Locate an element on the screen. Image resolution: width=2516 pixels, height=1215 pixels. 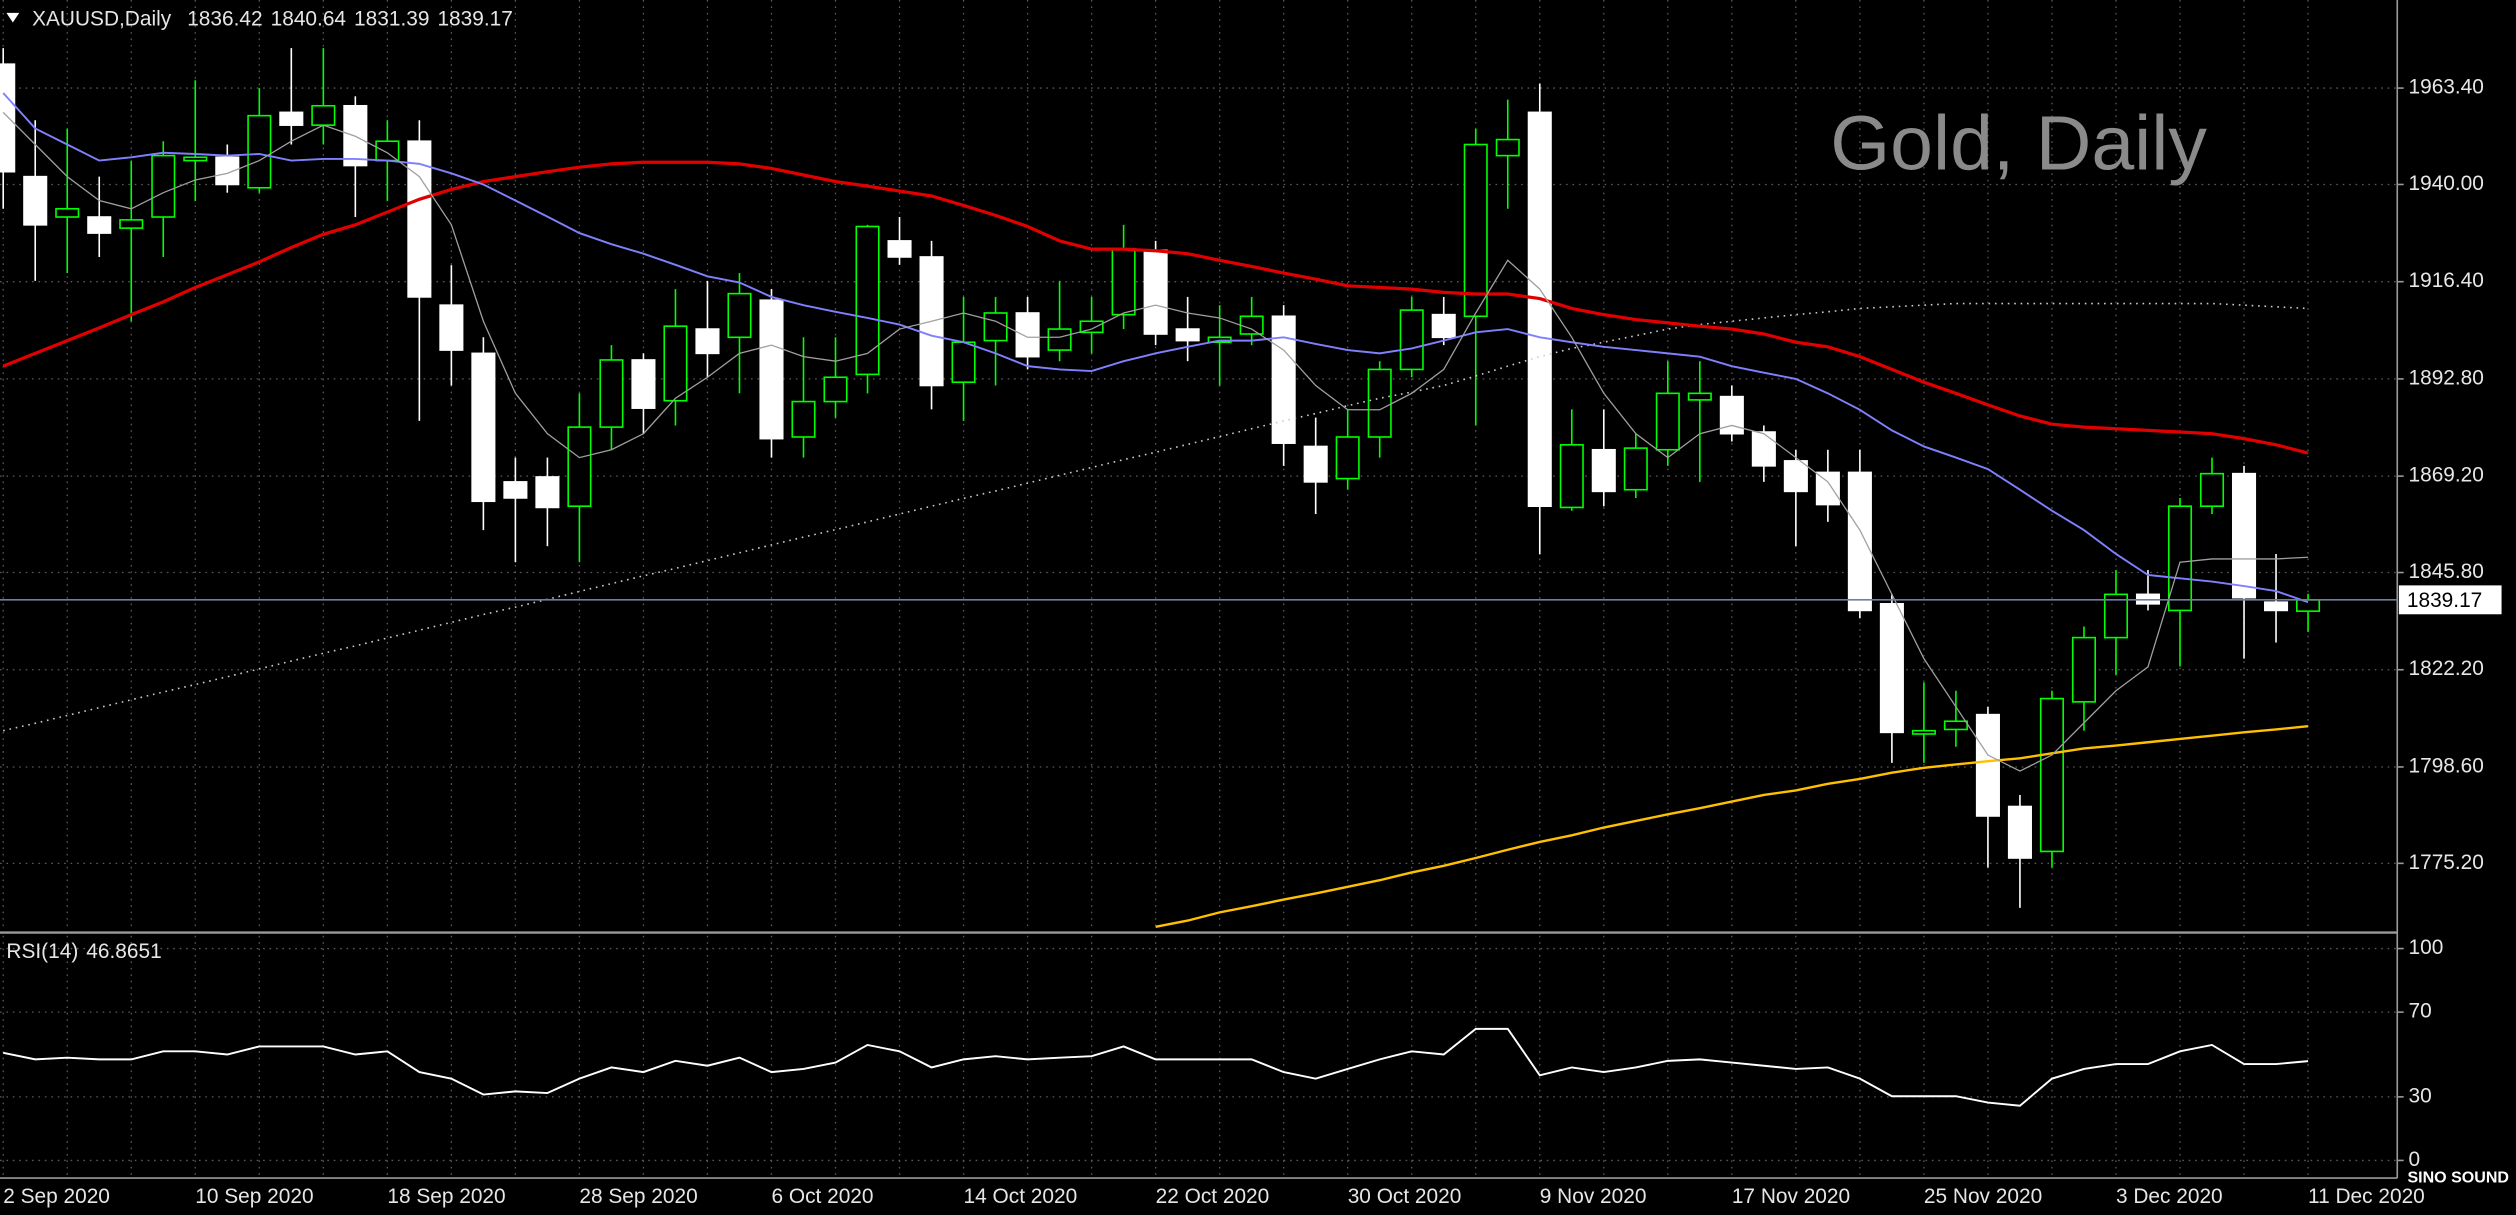
y-tick-label: 1775.20 is located at coordinates (2445, 862).